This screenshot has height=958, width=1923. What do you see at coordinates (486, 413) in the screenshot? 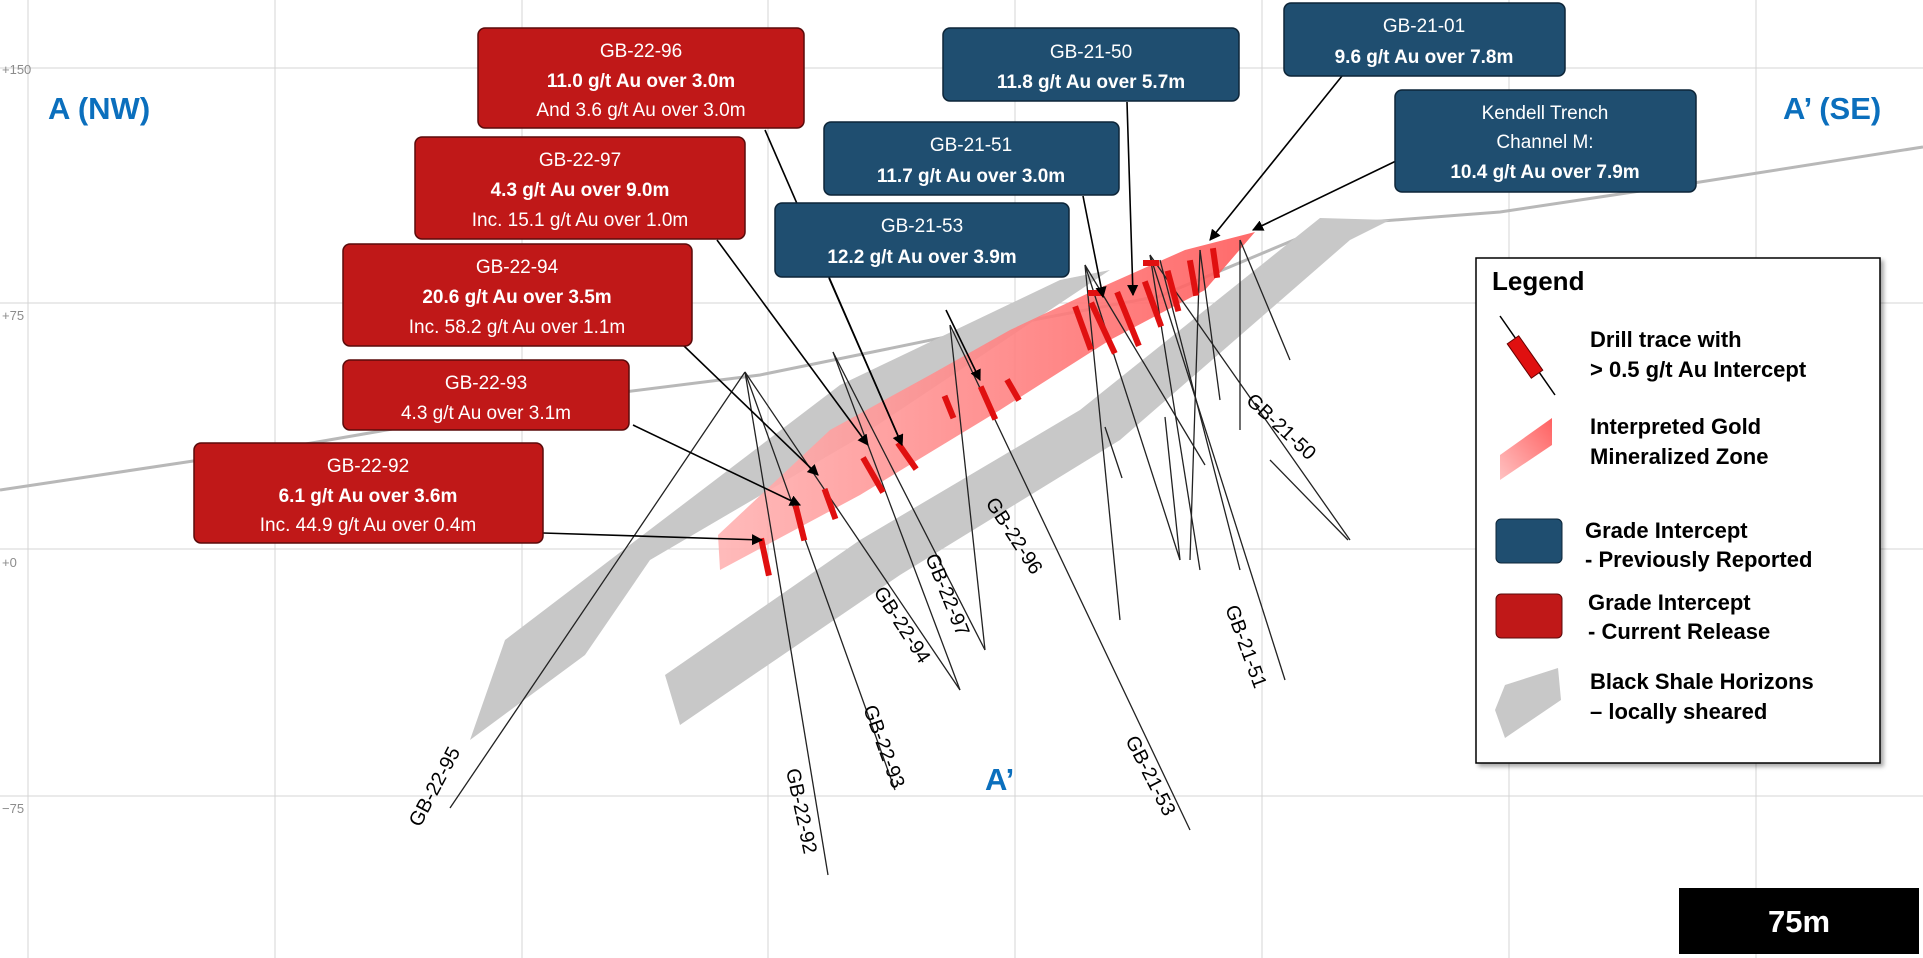
I see `callout-extra: 4.3 g/t Au over 3.1m` at bounding box center [486, 413].